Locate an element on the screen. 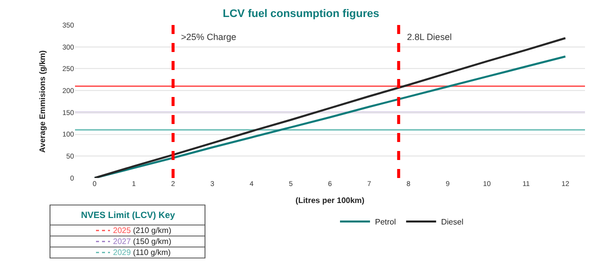 This screenshot has width=602, height=266. legend-label: 2025 (210 g/km) is located at coordinates (142, 230).